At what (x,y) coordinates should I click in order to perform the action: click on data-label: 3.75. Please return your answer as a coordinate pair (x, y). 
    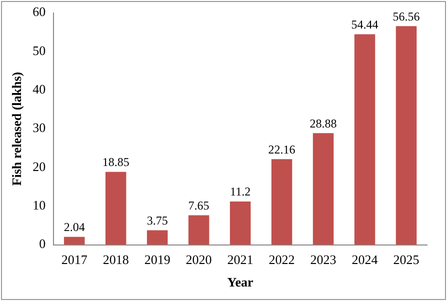
    Looking at the image, I should click on (157, 220).